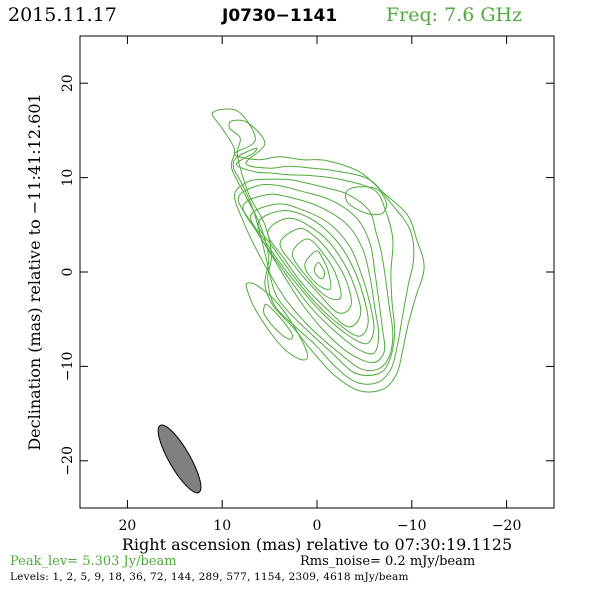  What do you see at coordinates (366, 201) in the screenshot?
I see `contour-island-ne` at bounding box center [366, 201].